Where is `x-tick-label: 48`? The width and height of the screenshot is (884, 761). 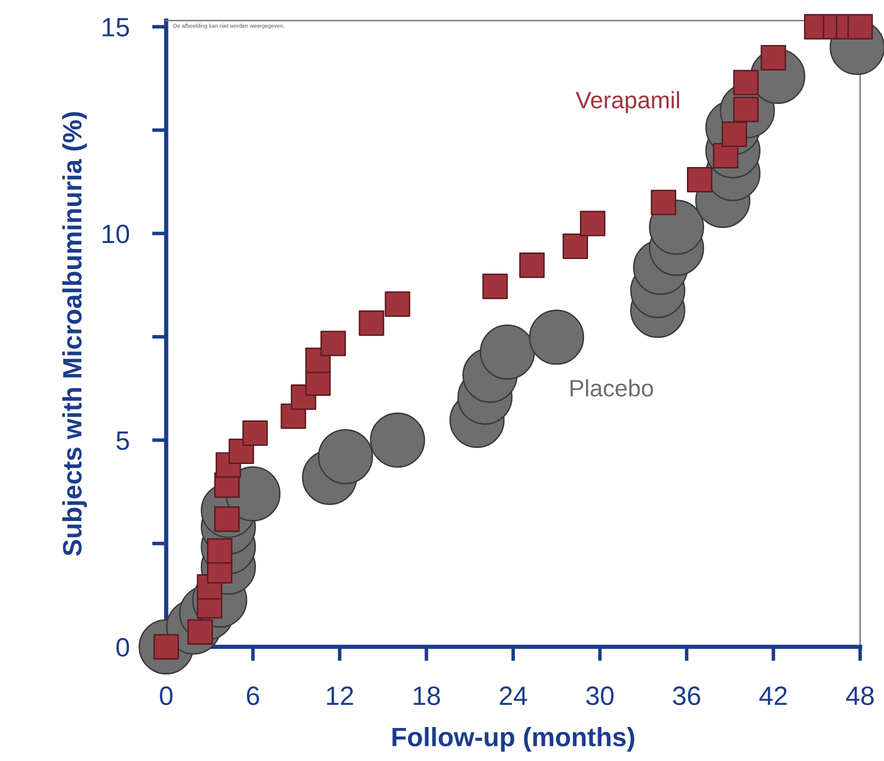 x-tick-label: 48 is located at coordinates (860, 696).